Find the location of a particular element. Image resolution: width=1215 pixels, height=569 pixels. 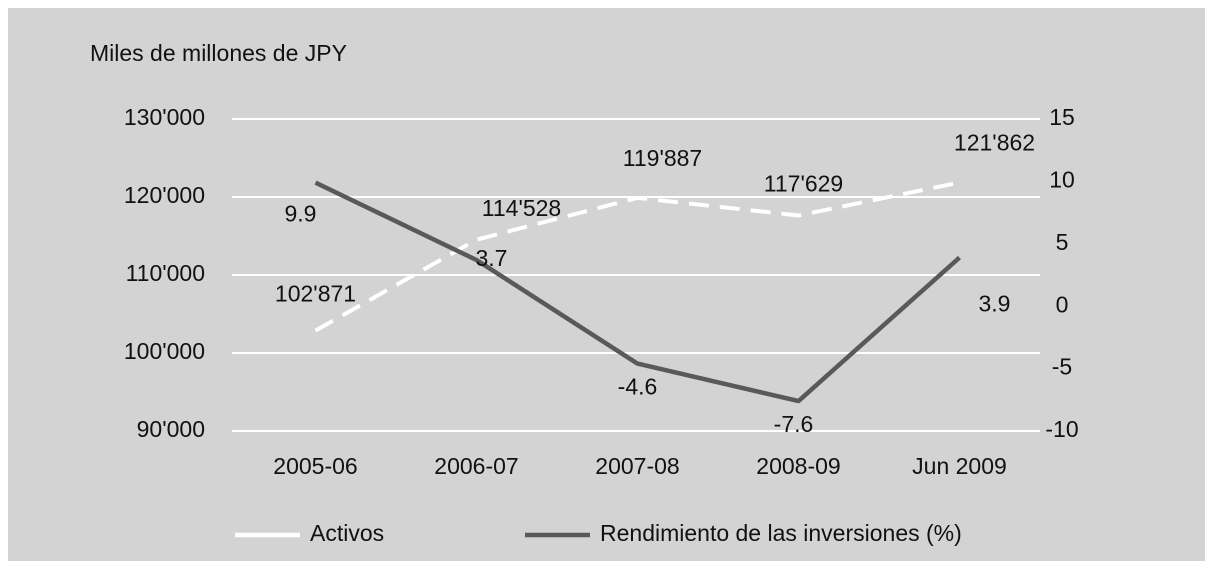

y-axis-label: Miles de millones de JPY is located at coordinates (218, 53).